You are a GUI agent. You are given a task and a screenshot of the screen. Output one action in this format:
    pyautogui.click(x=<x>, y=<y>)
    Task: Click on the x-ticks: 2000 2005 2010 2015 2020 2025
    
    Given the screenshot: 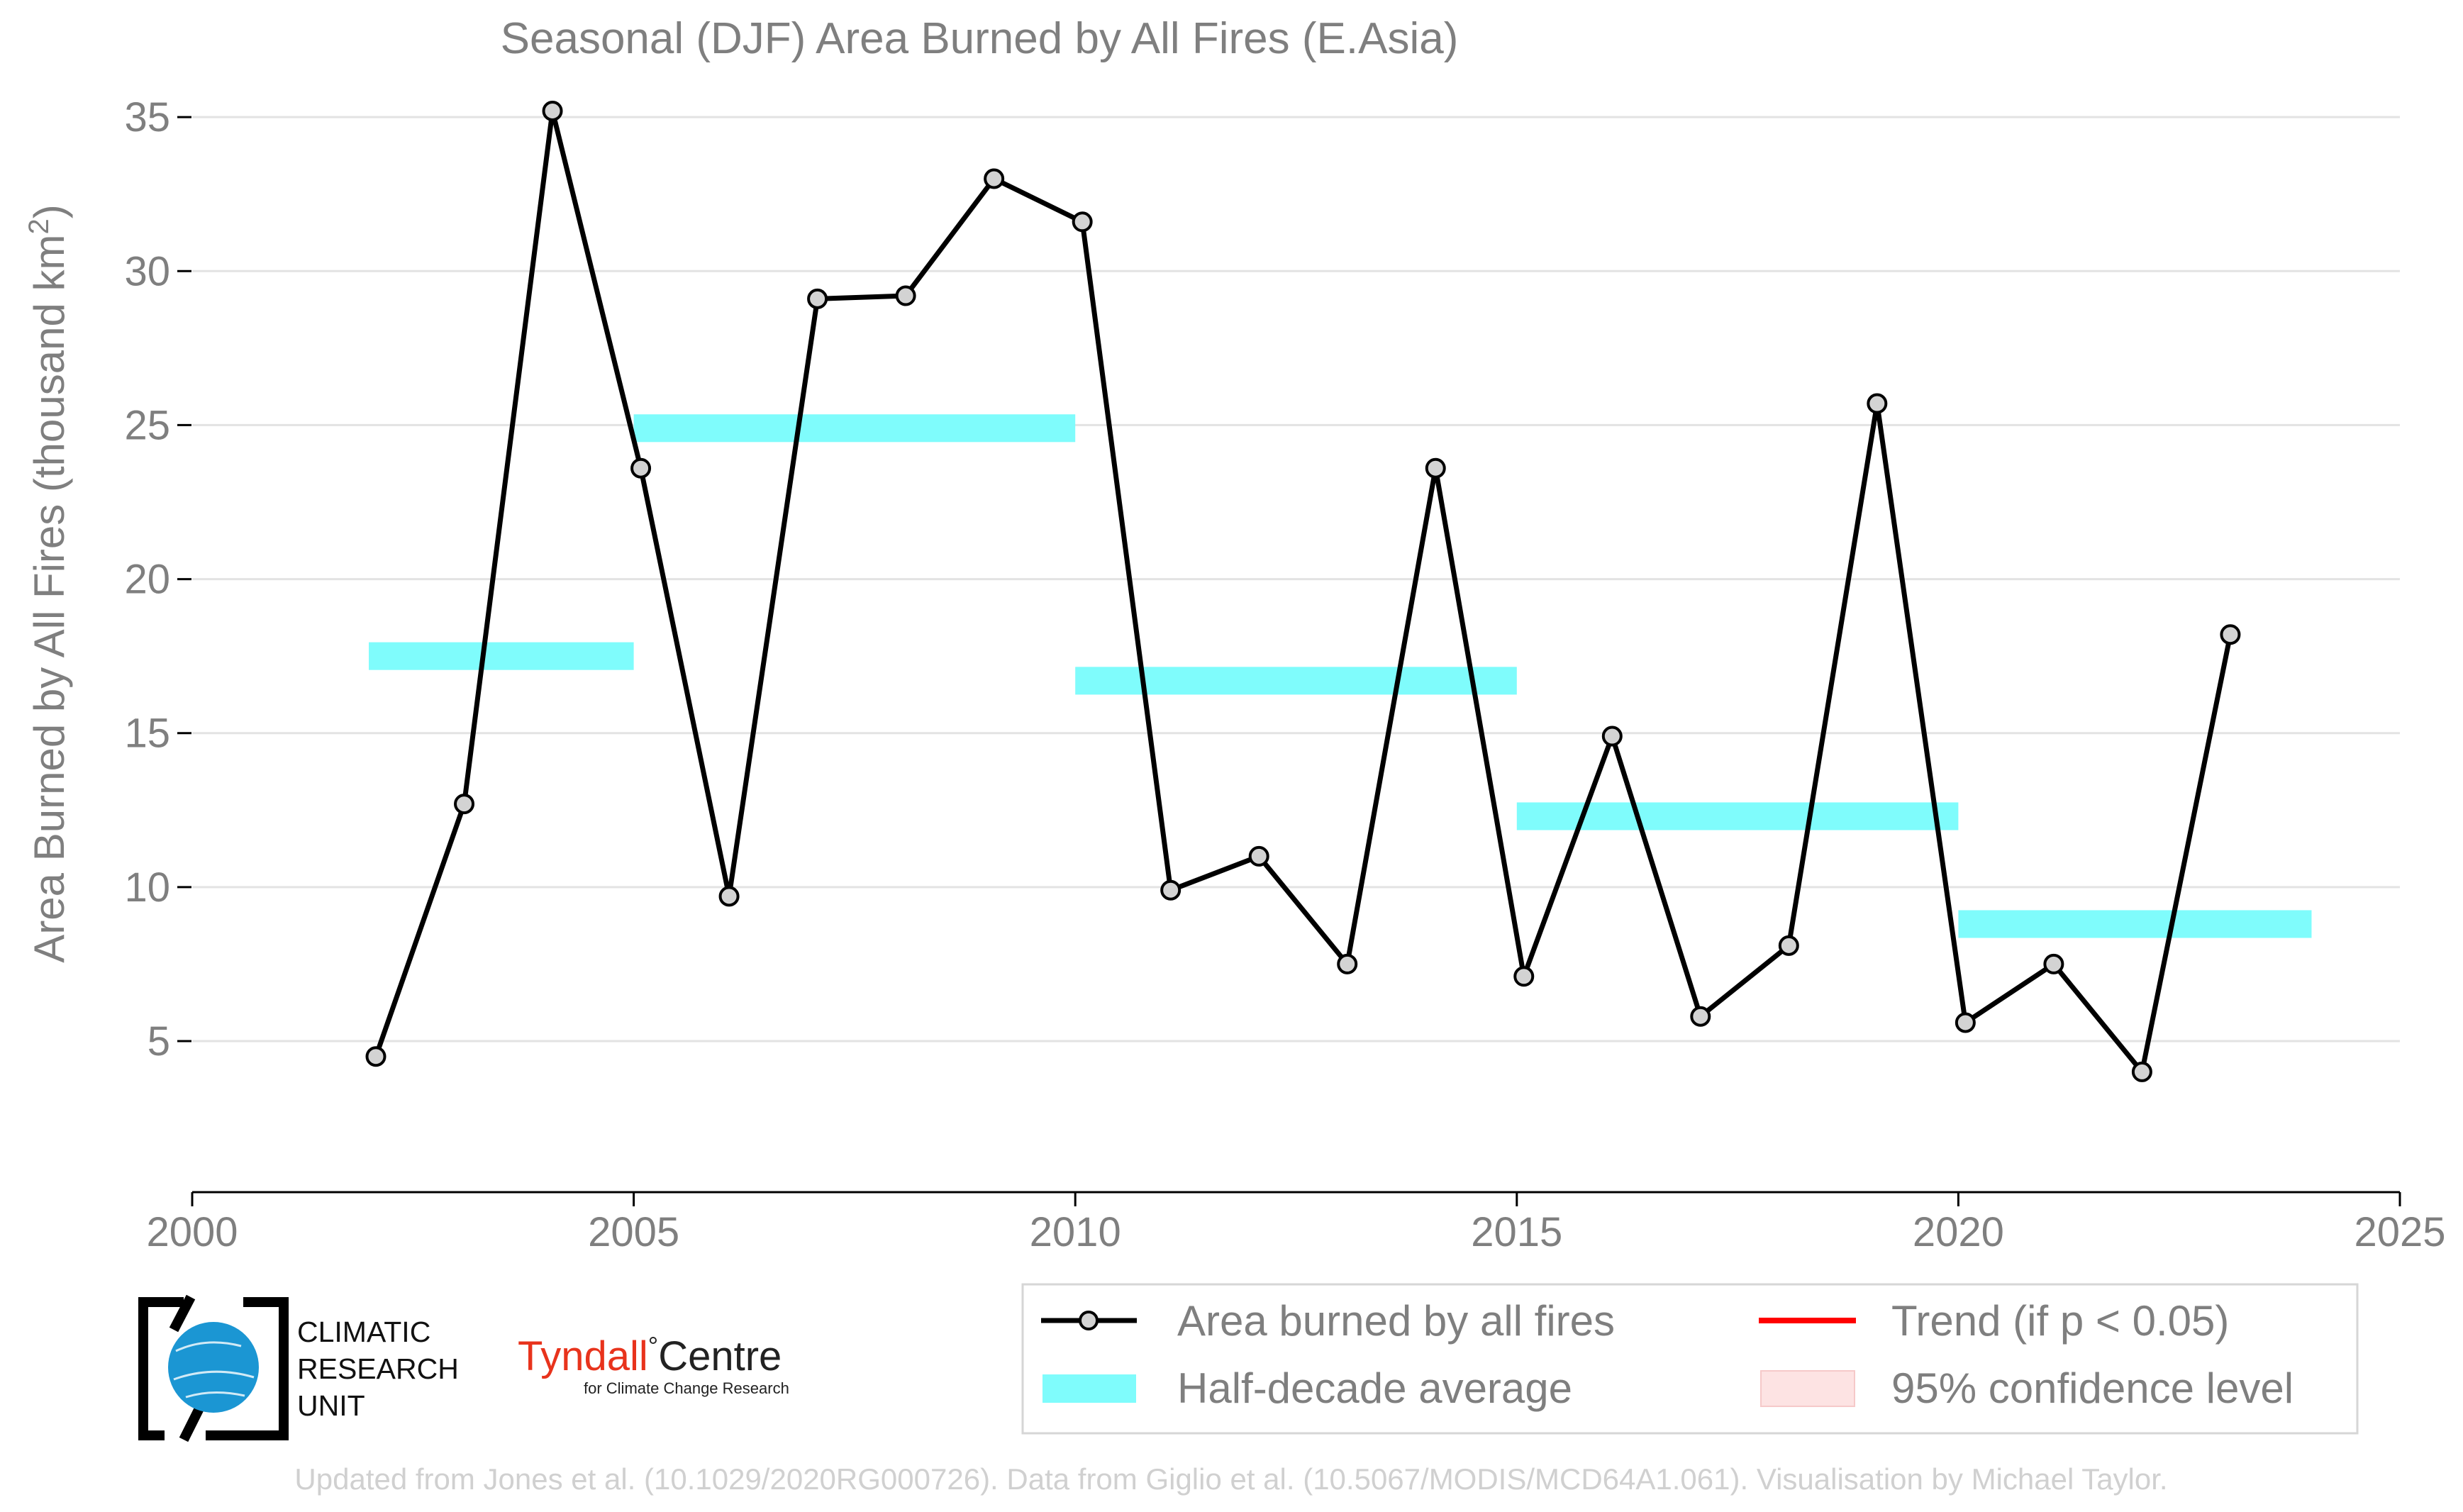 What is the action you would take?
    pyautogui.click(x=1295, y=1223)
    